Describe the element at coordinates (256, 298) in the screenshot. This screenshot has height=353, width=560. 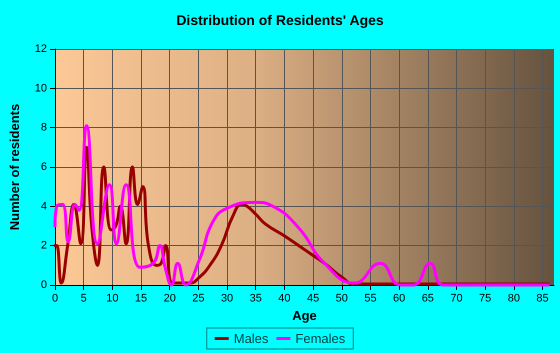
I see `x-tick-label: 35` at that location.